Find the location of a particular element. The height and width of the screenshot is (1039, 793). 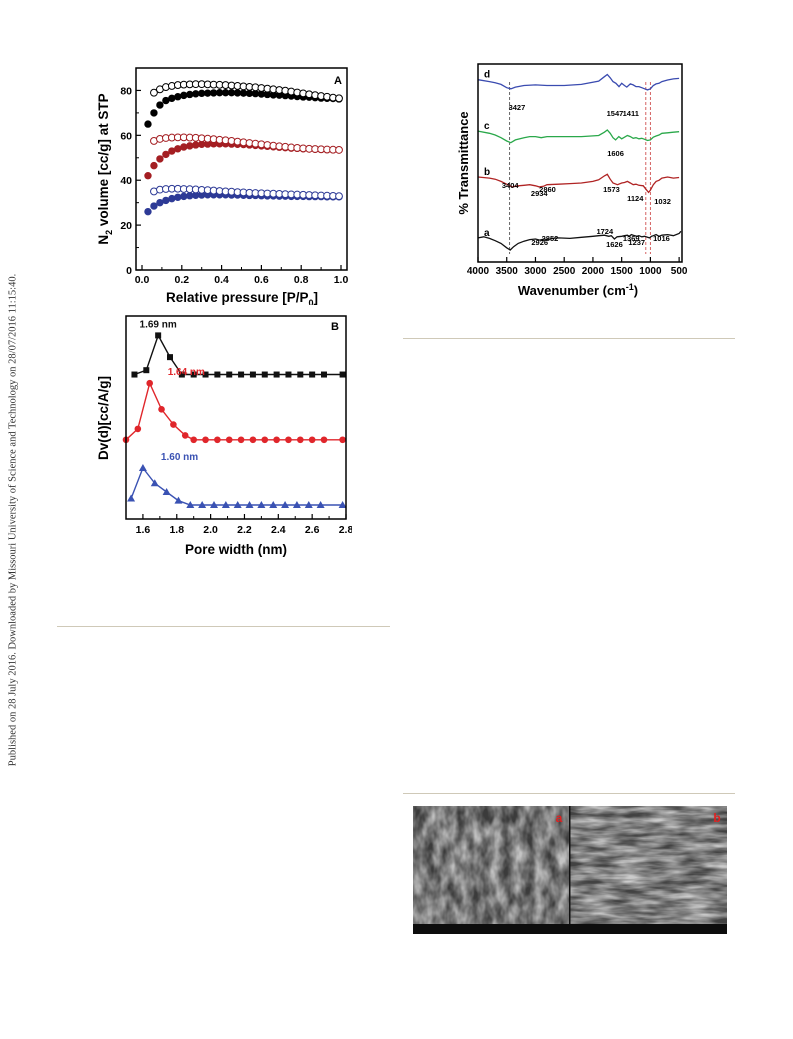

x-tick-label: 1500 is located at coordinates (622, 271).